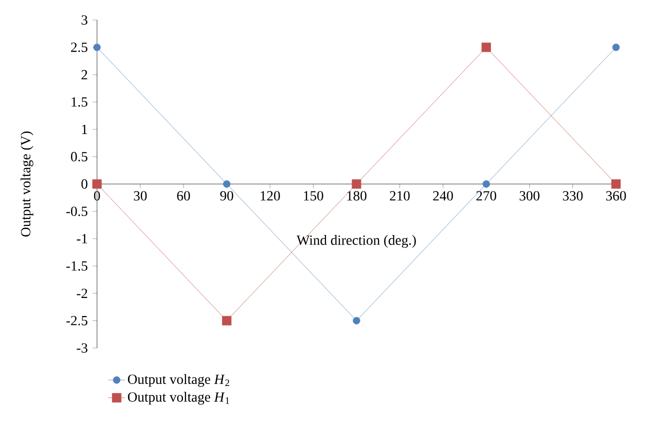 The image size is (645, 422). Describe the element at coordinates (84, 184) in the screenshot. I see `y-tick-label: 0` at that location.